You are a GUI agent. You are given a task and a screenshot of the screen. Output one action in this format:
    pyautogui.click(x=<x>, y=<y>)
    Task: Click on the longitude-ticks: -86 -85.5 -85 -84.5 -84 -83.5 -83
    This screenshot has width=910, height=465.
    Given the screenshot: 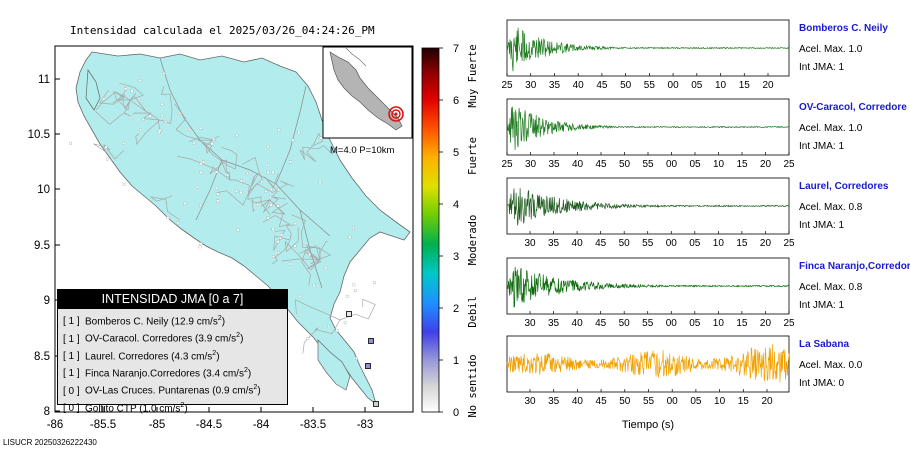 What is the action you would take?
    pyautogui.click(x=210, y=419)
    